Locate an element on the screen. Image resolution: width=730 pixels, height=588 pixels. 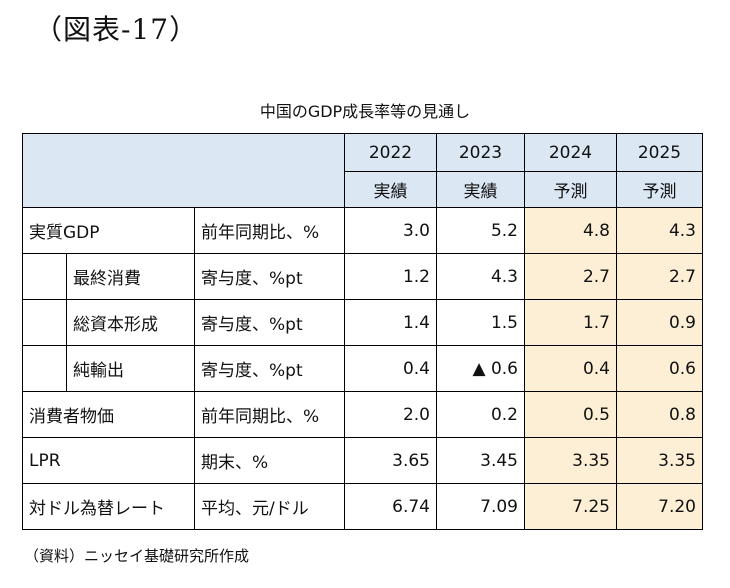
table-row: 最終消費 寄与度、%pt 1.2 4.3 2.7 2.7 is located at coordinates (362, 276).